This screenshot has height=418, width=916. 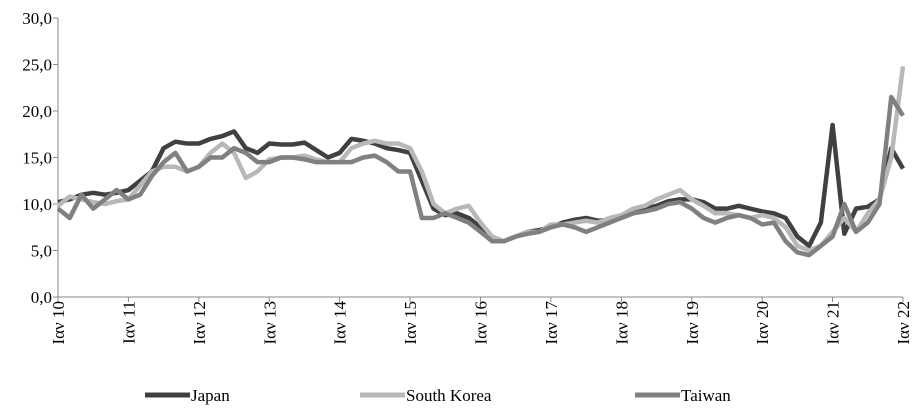 I want to click on x-tick-label: Ιαν 10, so click(x=58, y=323).